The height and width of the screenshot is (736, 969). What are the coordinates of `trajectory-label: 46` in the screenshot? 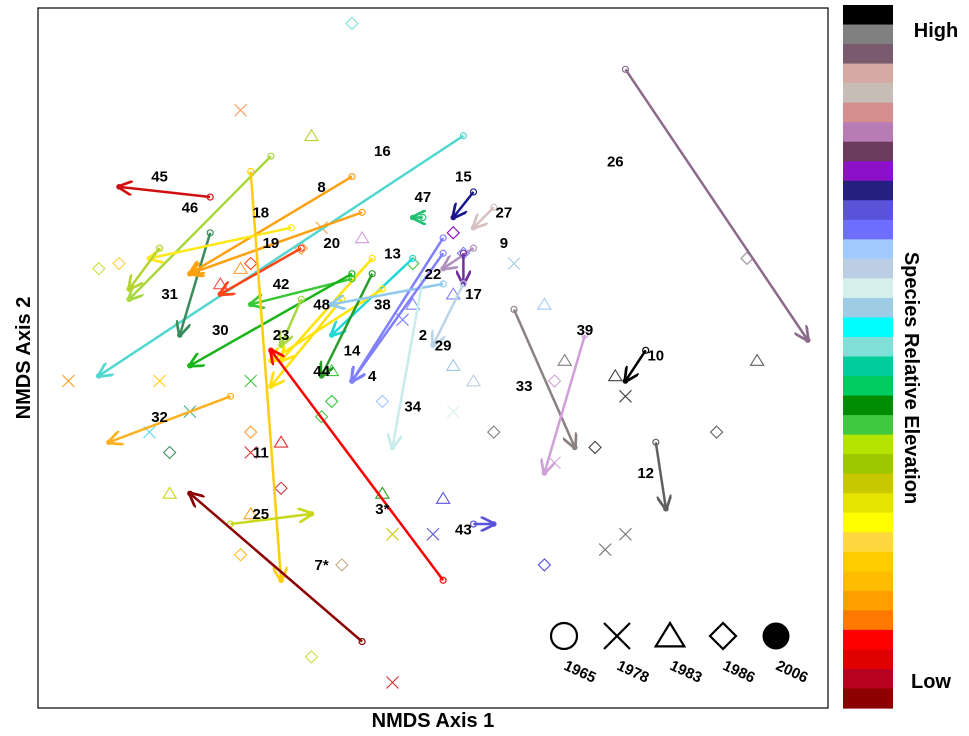 It's located at (190, 207).